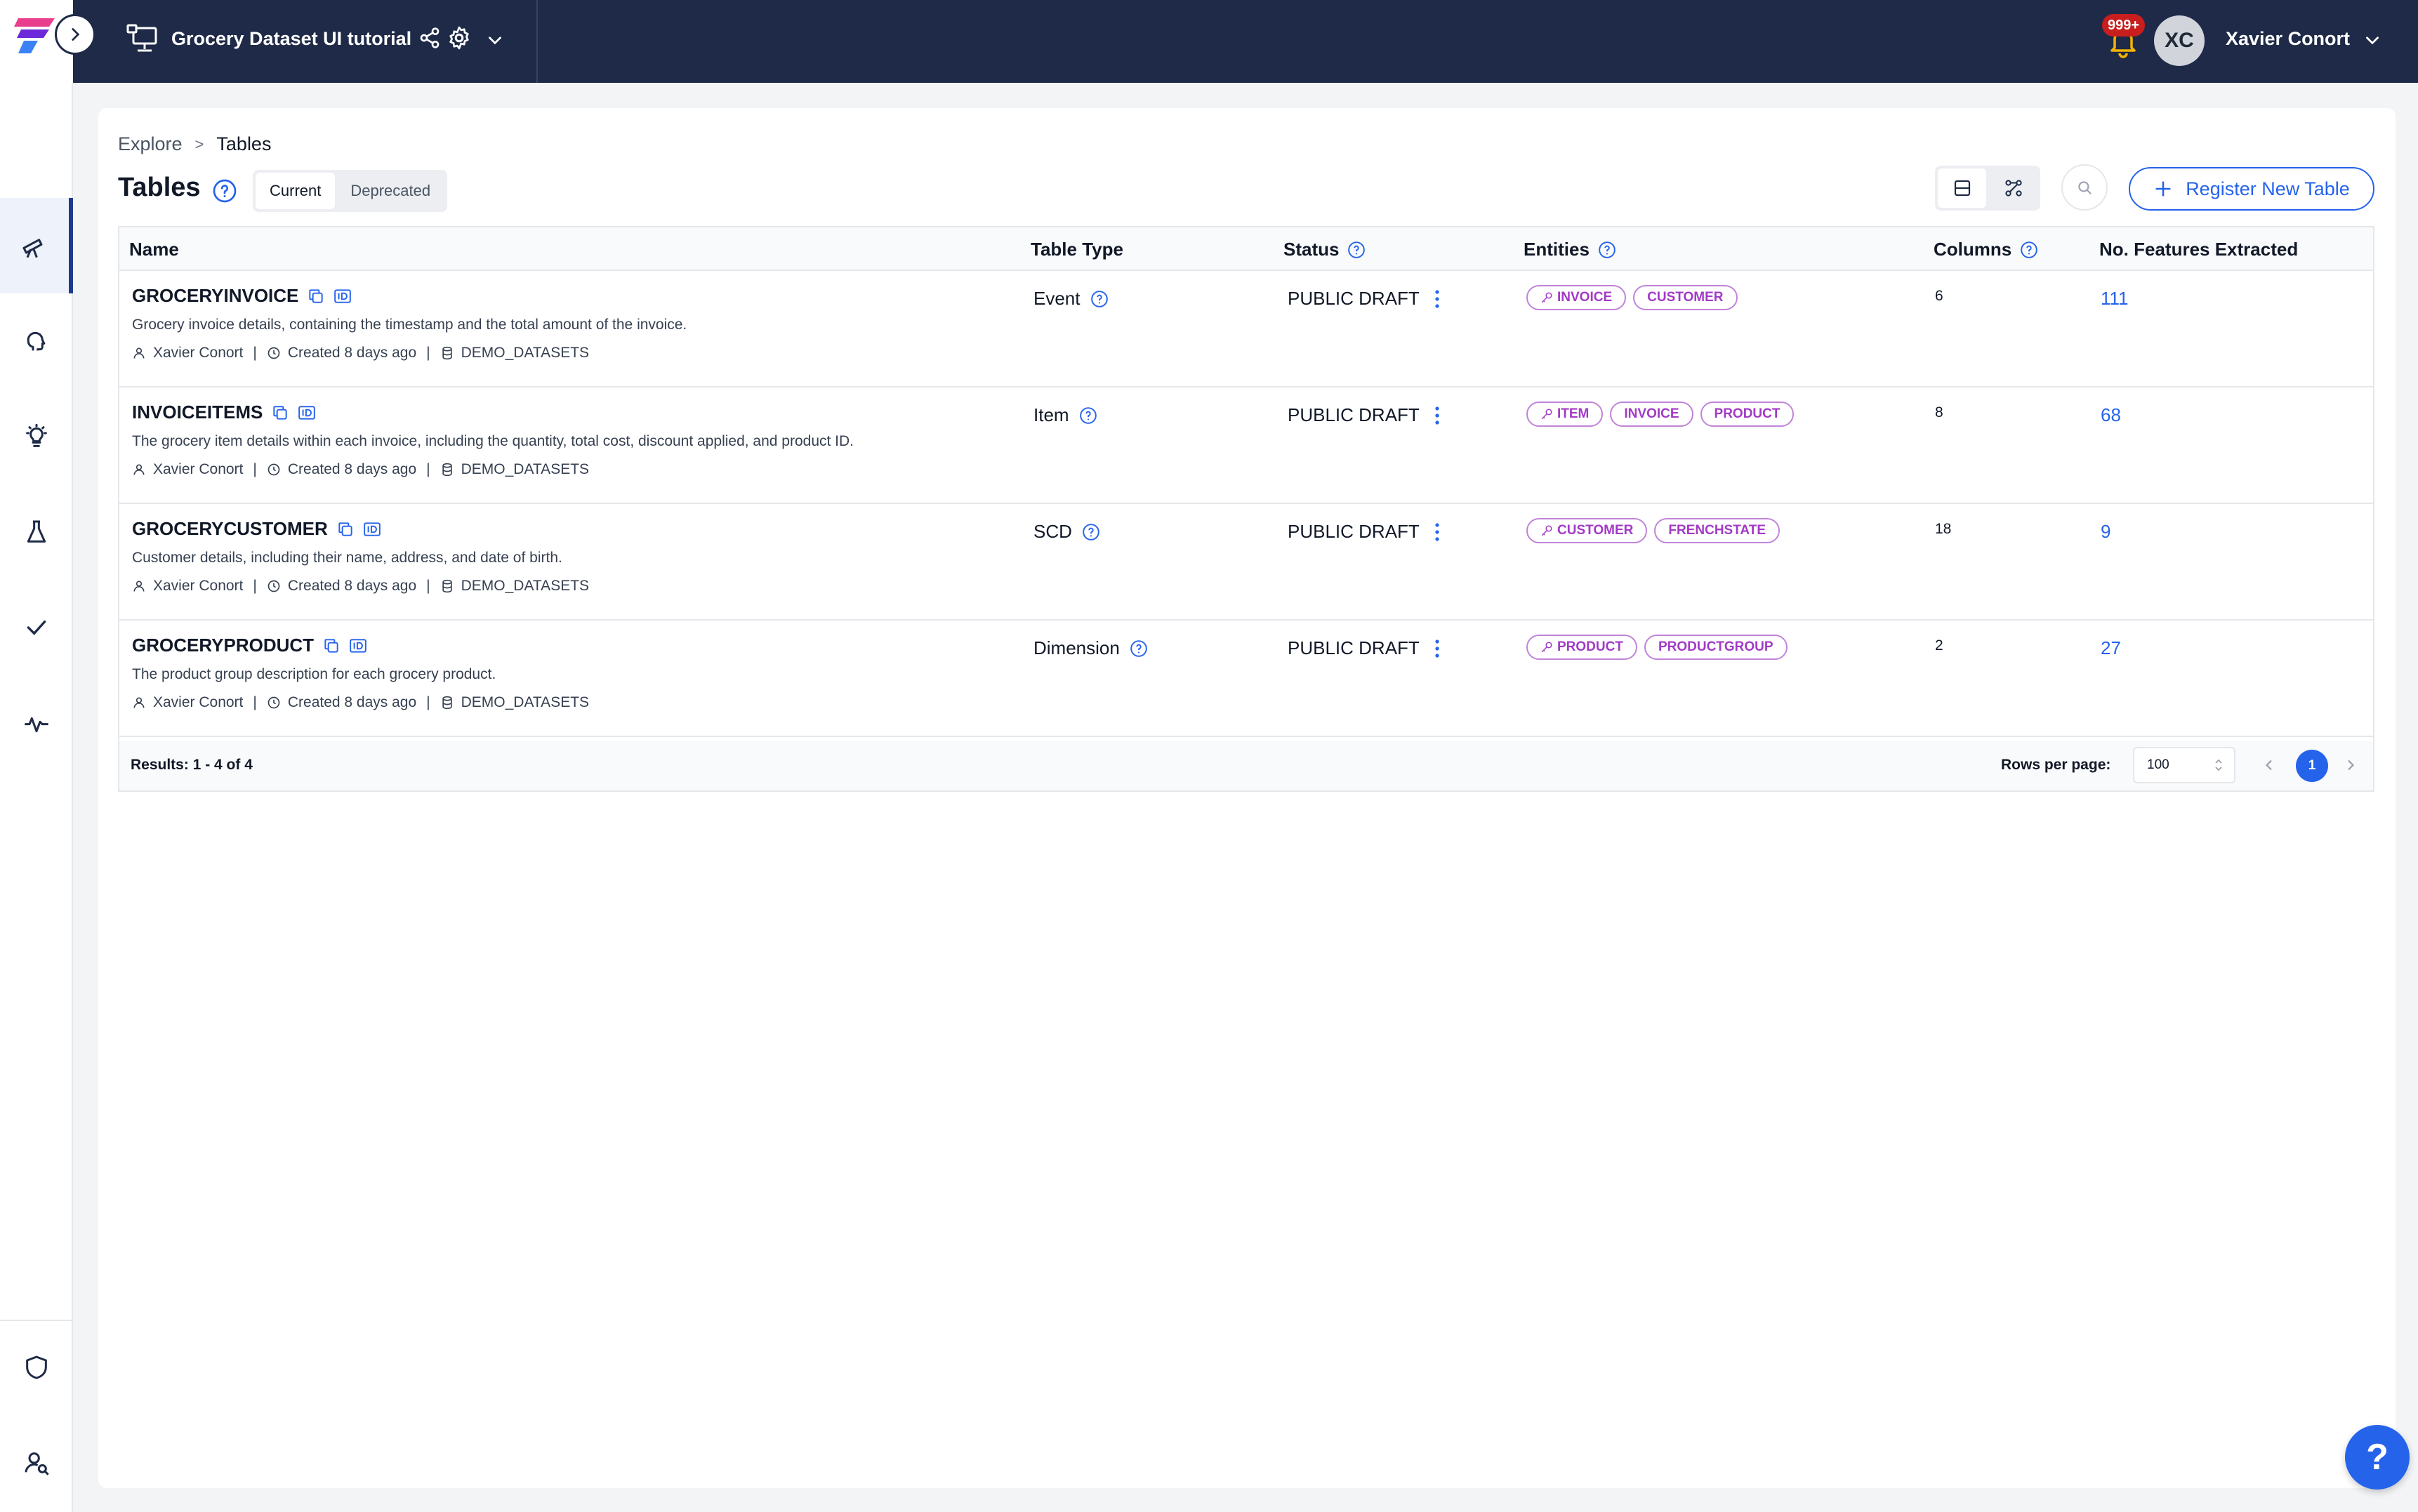 Image resolution: width=2418 pixels, height=1512 pixels. What do you see at coordinates (2013, 188) in the screenshot?
I see `diagram-view-button` at bounding box center [2013, 188].